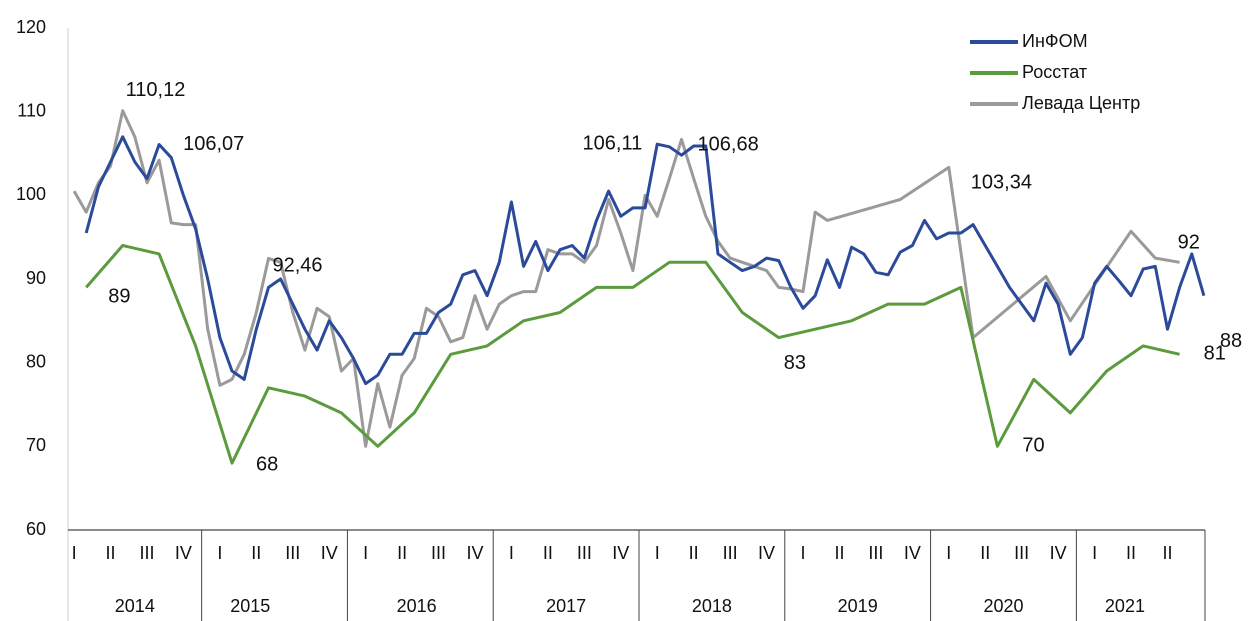 Image resolution: width=1250 pixels, height=621 pixels. Describe the element at coordinates (1215, 354) in the screenshot. I see `data-label: 81` at that location.